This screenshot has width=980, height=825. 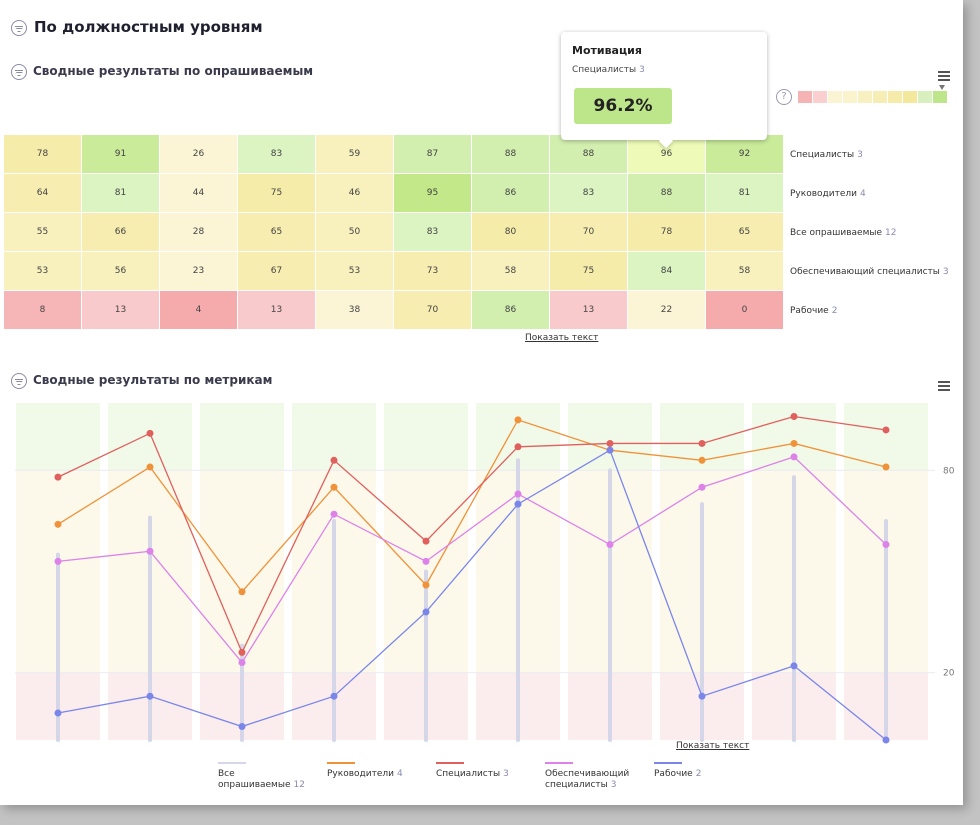 I want to click on heatmap-cell: 8, so click(x=42, y=310).